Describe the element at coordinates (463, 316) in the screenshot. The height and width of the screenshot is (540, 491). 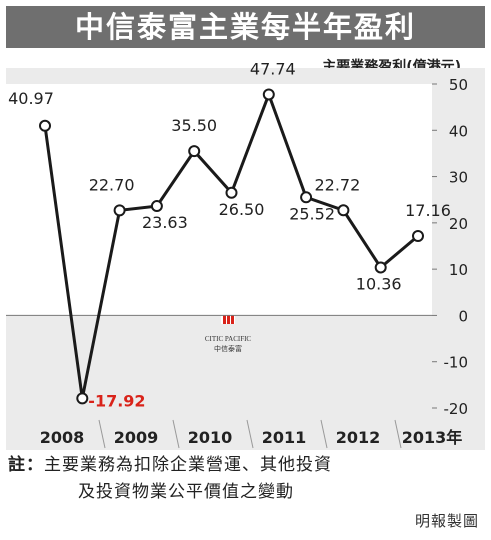
I see `y-tick-label: 0` at that location.